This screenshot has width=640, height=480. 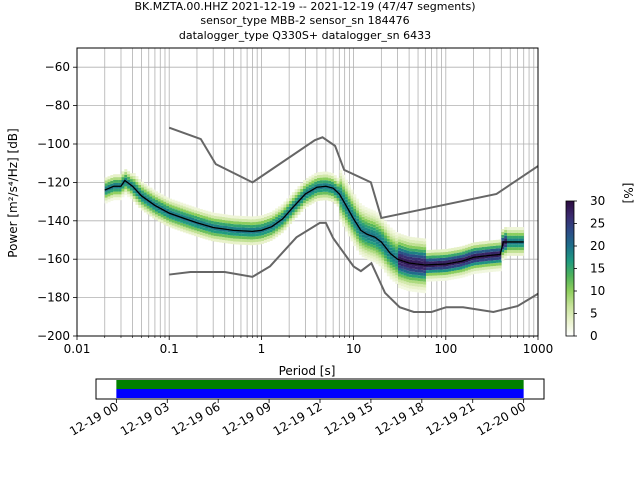 I want to click on colorbar-tick-label: 5, so click(x=594, y=314).